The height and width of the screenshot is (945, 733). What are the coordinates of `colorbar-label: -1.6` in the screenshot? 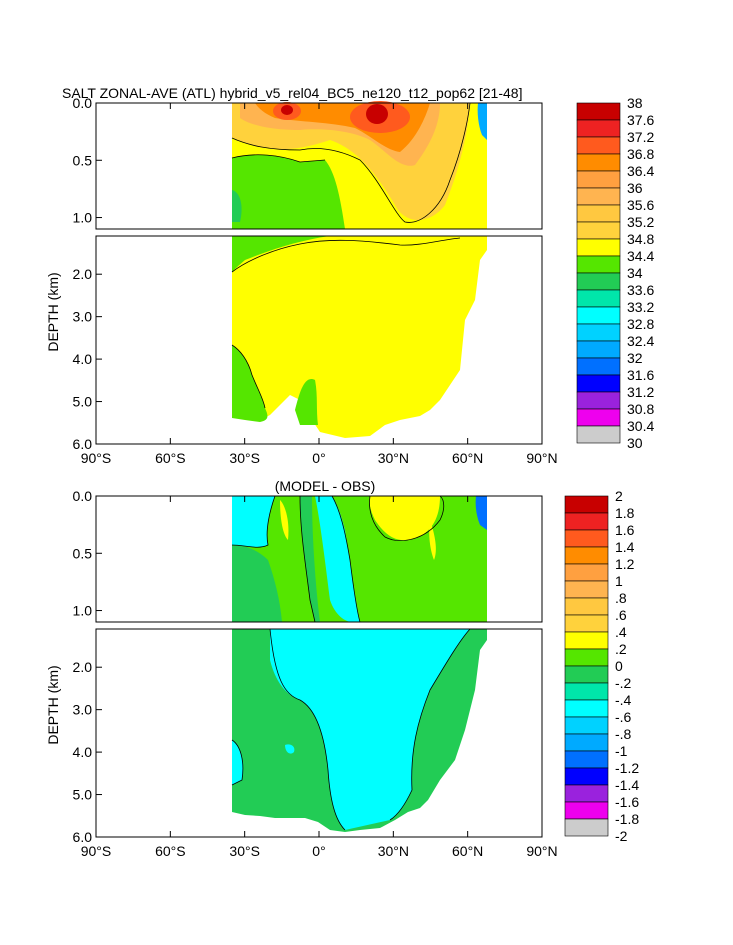 It's located at (627, 802).